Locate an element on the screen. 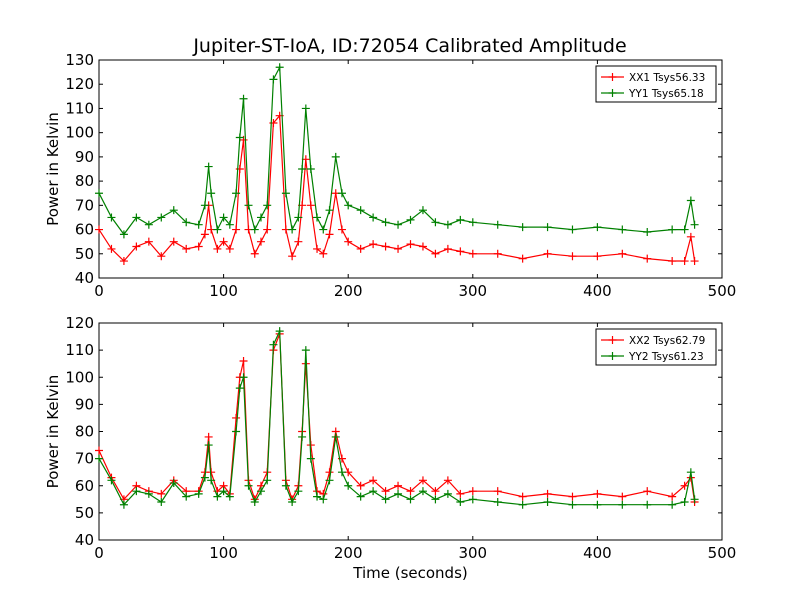 The height and width of the screenshot is (600, 800). legend-label: YY2 Tsys61.23 is located at coordinates (666, 357).